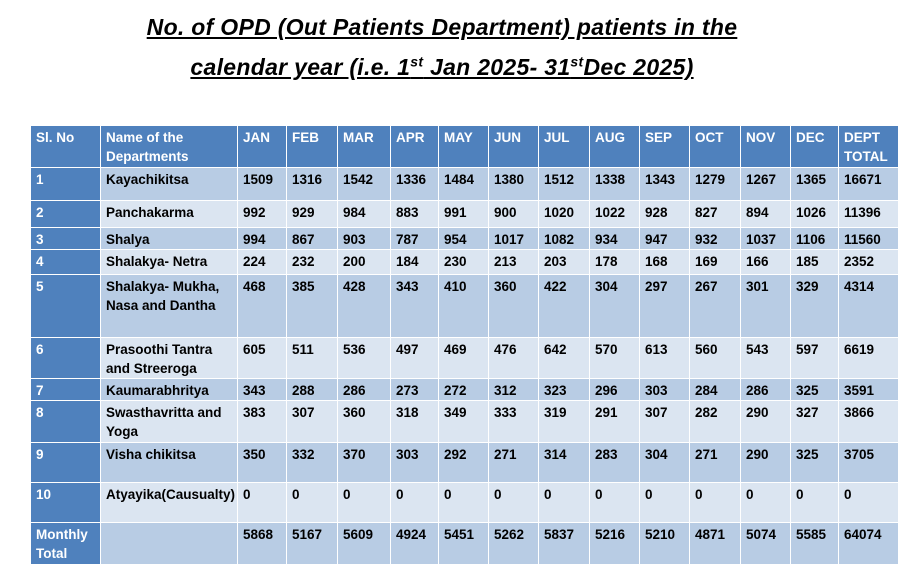  Describe the element at coordinates (868, 238) in the screenshot. I see `value-cell: 11560` at that location.